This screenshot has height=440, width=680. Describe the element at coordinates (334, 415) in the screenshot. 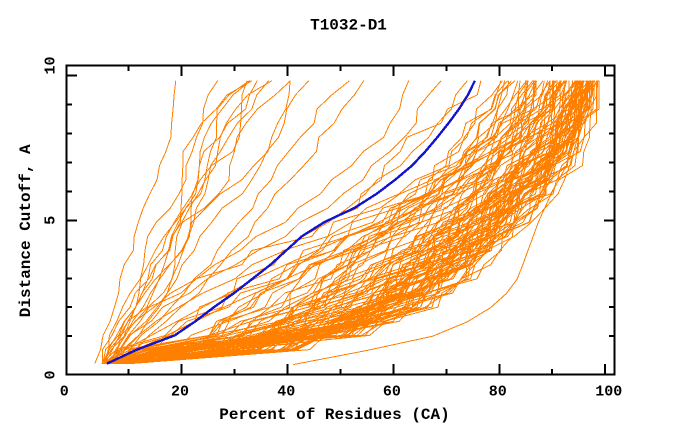

I see `svg-text: Percent of Residues (CA)` at that location.